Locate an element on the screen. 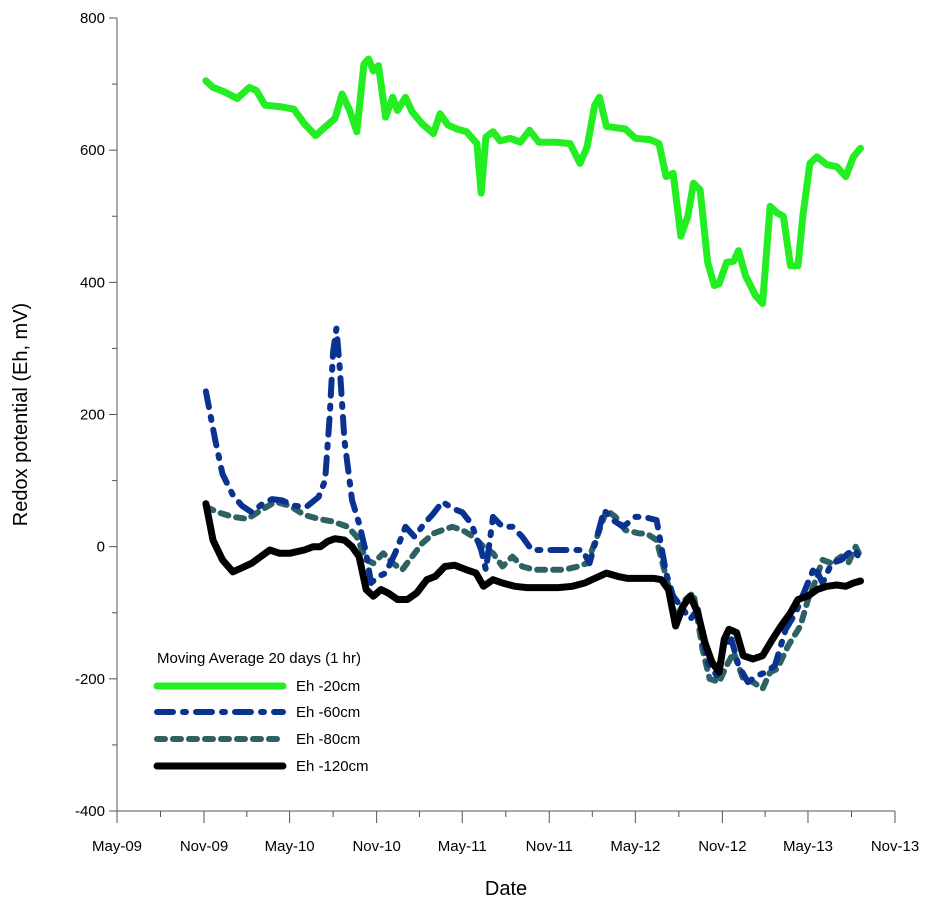 This screenshot has height=902, width=926. x-tick-label: May-12 is located at coordinates (635, 846).